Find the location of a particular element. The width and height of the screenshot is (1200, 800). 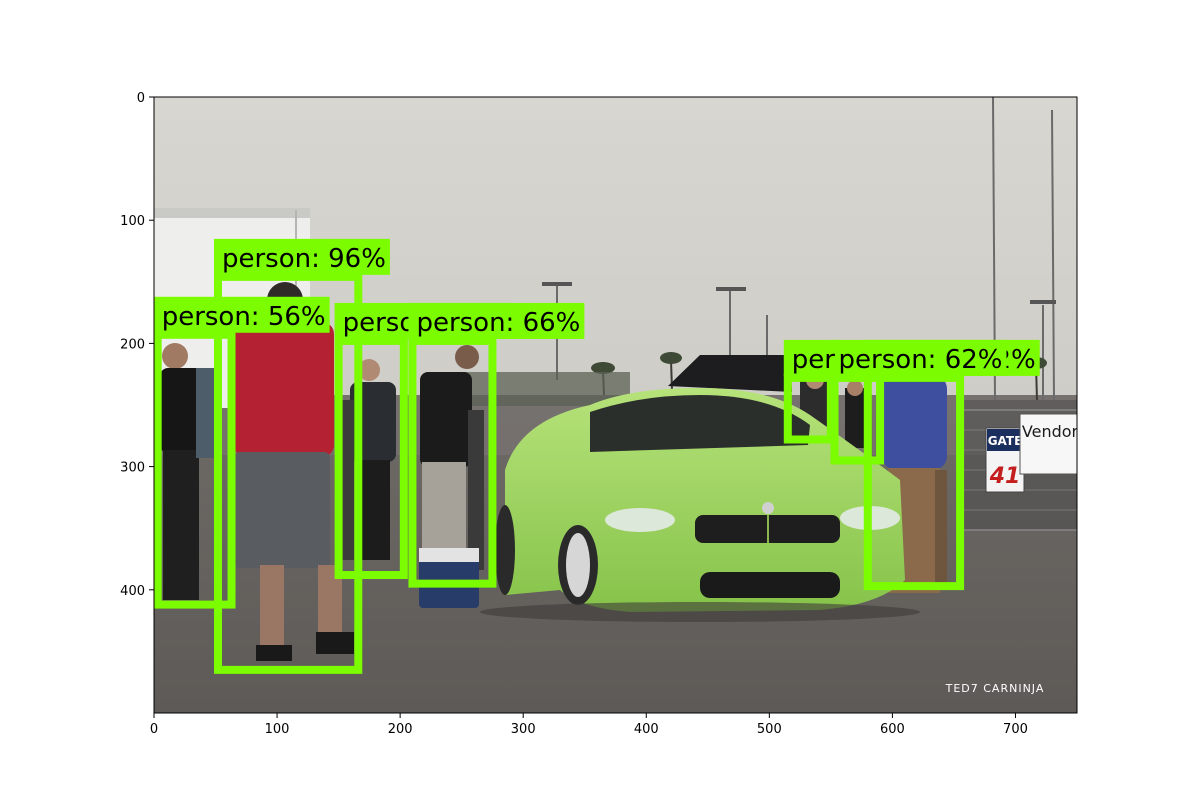

x-tick-label: 400 is located at coordinates (646, 729).